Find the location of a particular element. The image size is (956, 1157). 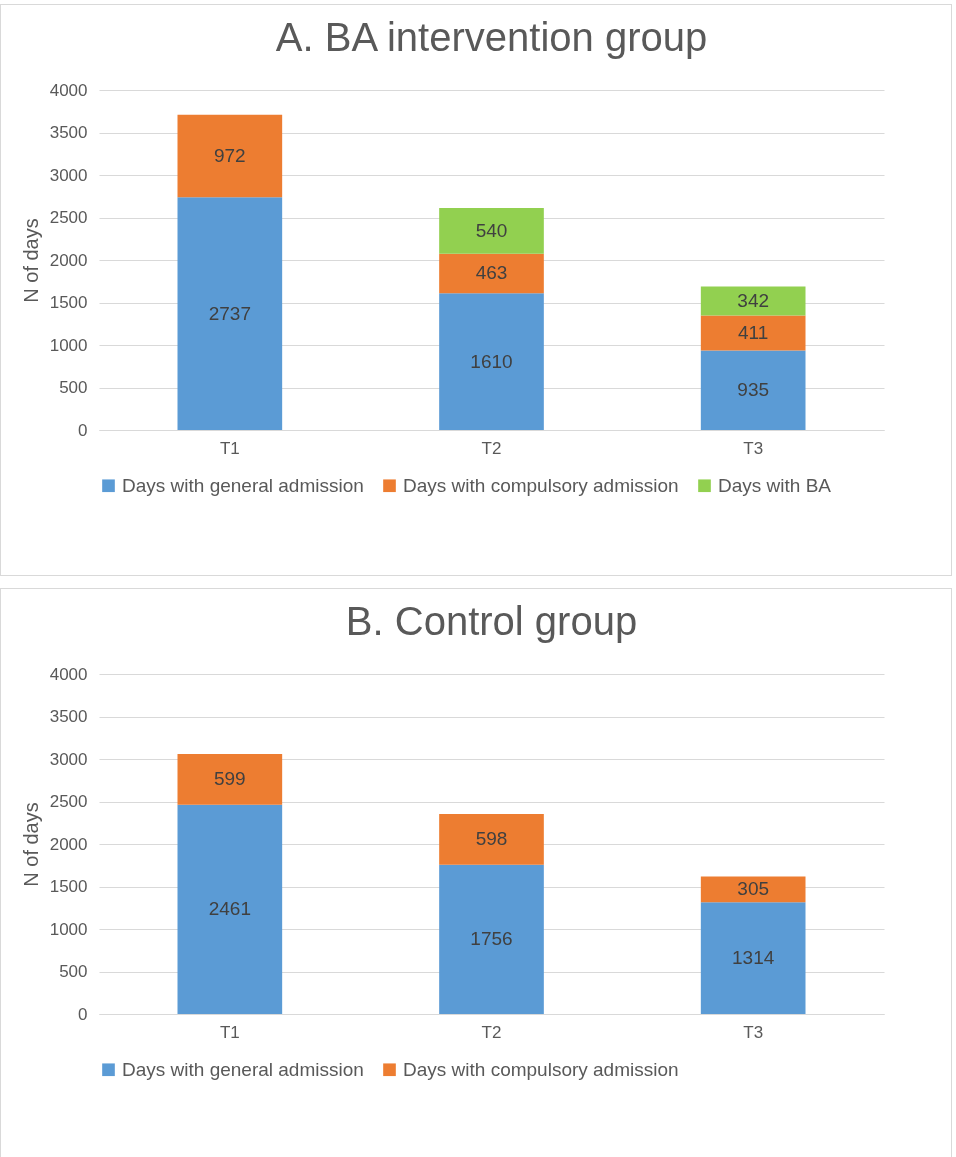

data-label: 1756 is located at coordinates (491, 939).